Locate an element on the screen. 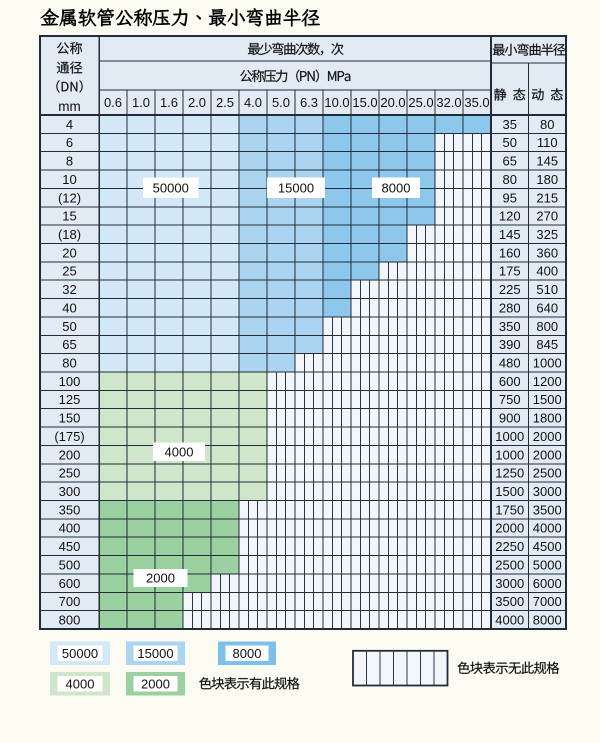 This screenshot has width=600, height=743. svg-text: 110 is located at coordinates (547, 142).